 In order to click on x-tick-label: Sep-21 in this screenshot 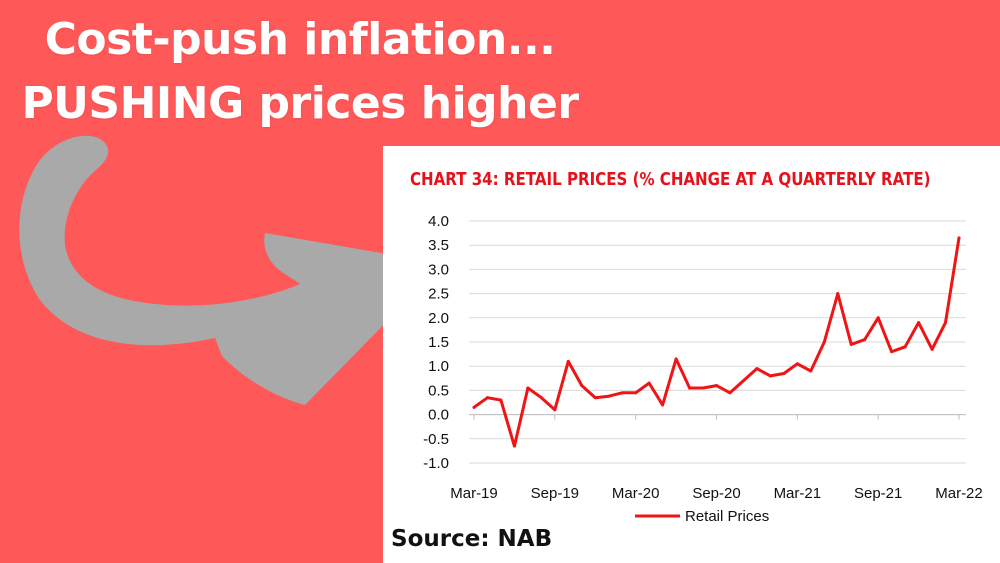, I will do `click(878, 493)`.